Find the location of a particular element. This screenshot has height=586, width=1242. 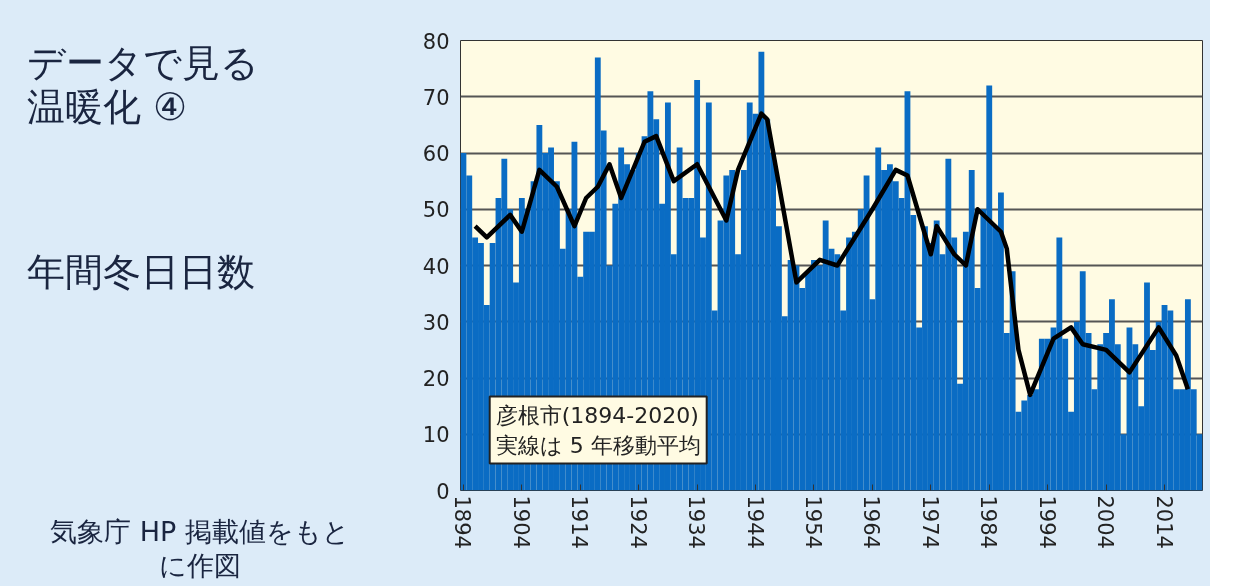

y-tick-label: 80 is located at coordinates (436, 41).